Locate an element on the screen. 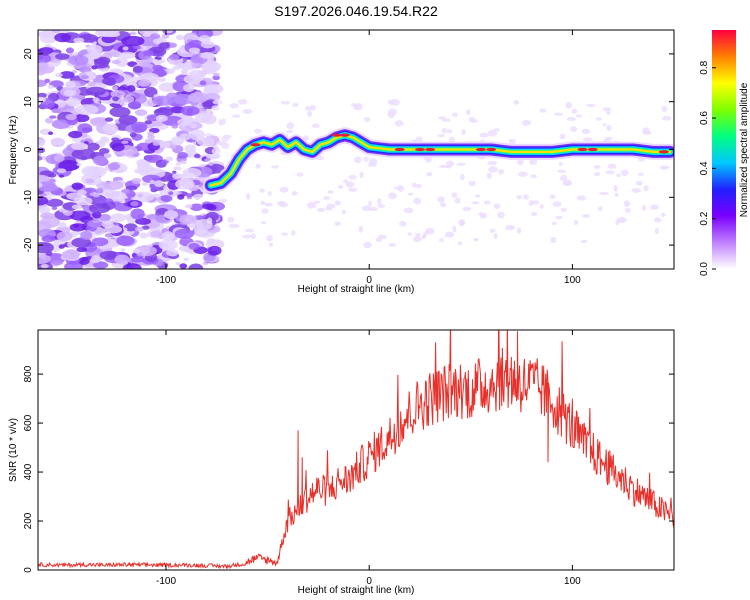 The width and height of the screenshot is (750, 600). spectrogram-x-label: Height of straight line (km) is located at coordinates (356, 289).